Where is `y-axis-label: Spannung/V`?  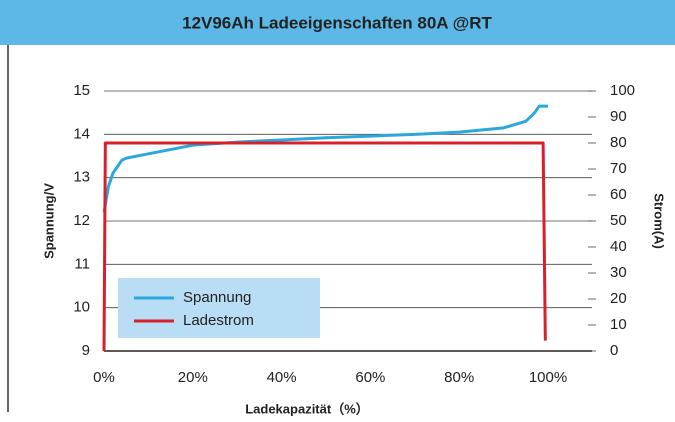 y-axis-label: Spannung/V is located at coordinates (48, 221).